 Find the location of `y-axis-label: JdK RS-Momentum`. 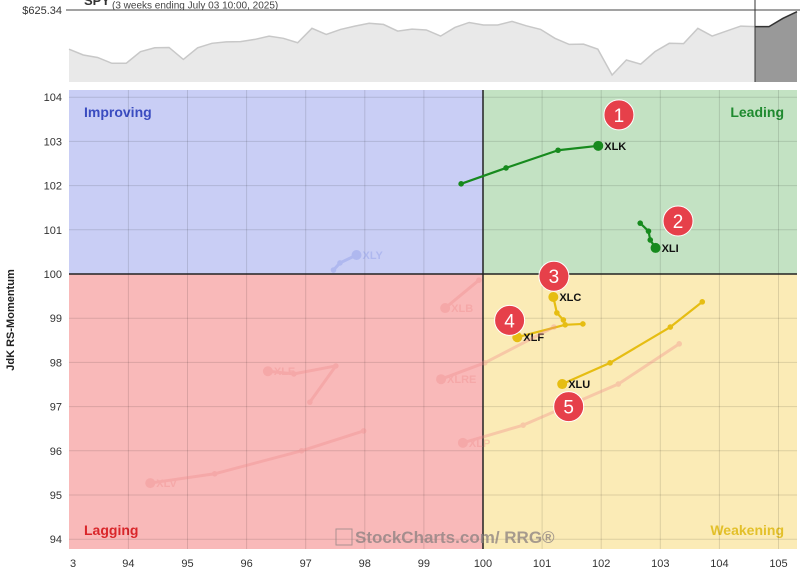

y-axis-label: JdK RS-Momentum is located at coordinates (11, 320).